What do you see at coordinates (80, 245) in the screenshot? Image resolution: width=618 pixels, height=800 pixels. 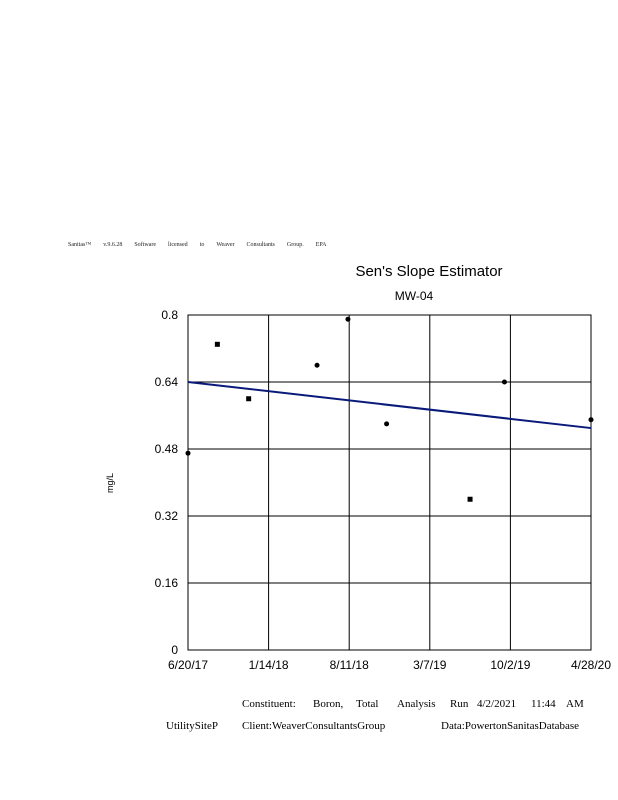 I see `license-word: Sanitas™` at bounding box center [80, 245].